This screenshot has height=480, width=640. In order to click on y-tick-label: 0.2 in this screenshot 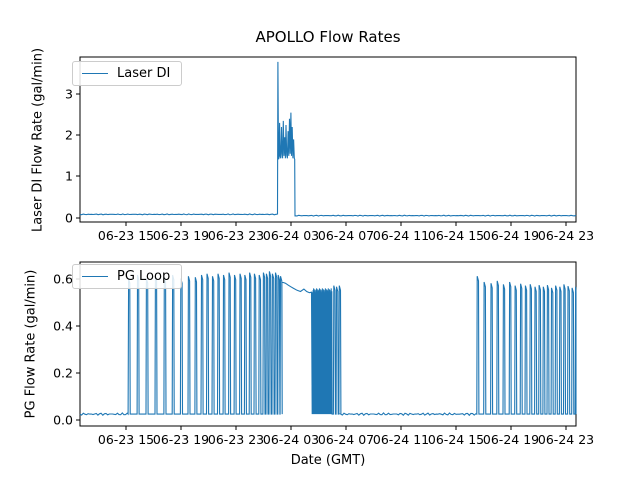, I will do `click(63, 373)`.